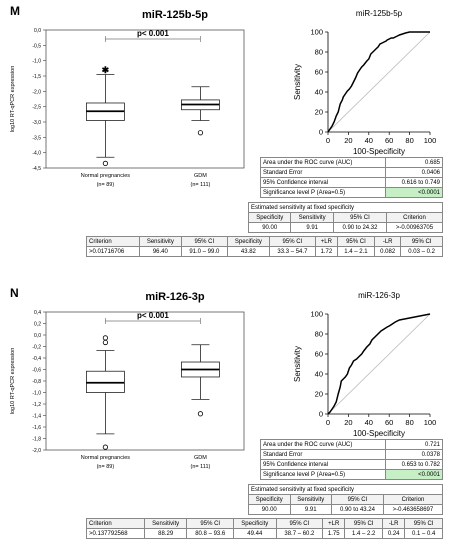 Image resolution: width=451 pixels, height=552 pixels. I want to click on x-tick-label: 100, so click(430, 422).